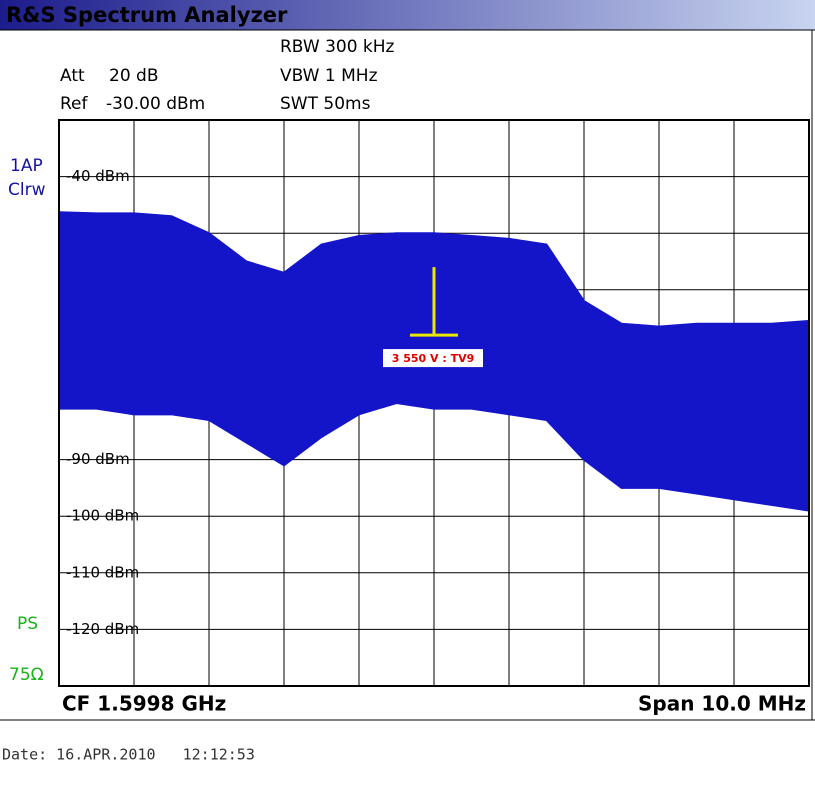 The image size is (815, 795). I want to click on center-frequency: CF 1.5998 GHz, so click(144, 704).